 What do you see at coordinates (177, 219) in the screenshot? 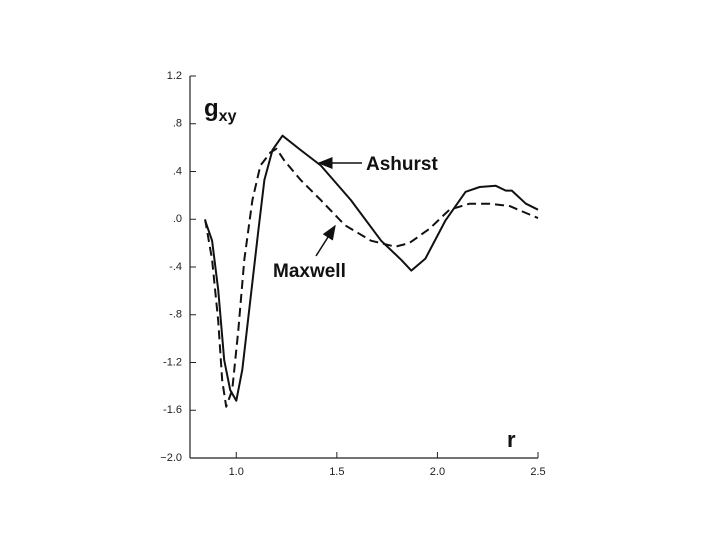
I see `y-tick-label: .0` at bounding box center [177, 219].